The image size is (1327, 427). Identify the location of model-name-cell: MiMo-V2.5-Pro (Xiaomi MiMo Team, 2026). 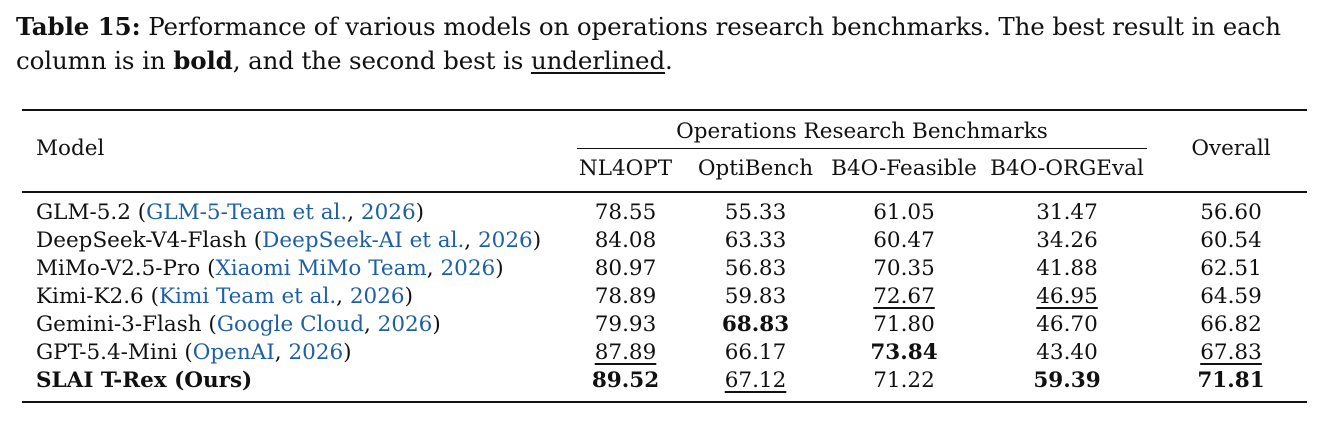
(295, 269).